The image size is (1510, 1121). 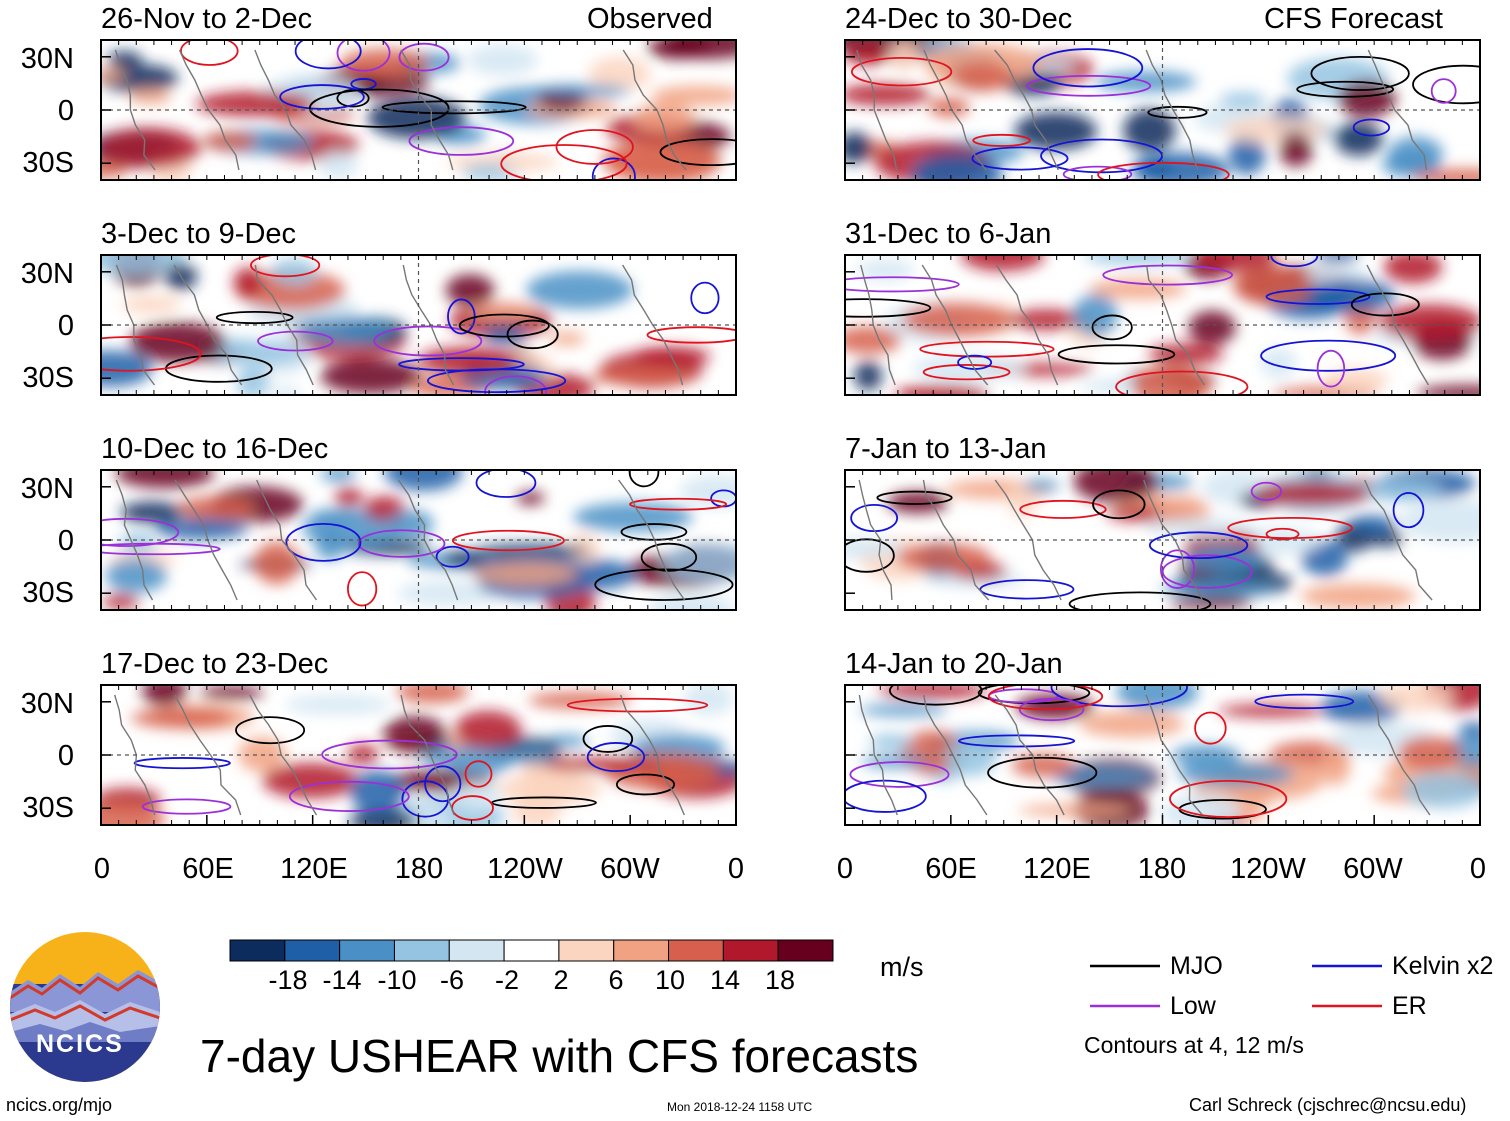 I want to click on cfs-forecast-label: CFS Forecast, so click(x=1353, y=19).